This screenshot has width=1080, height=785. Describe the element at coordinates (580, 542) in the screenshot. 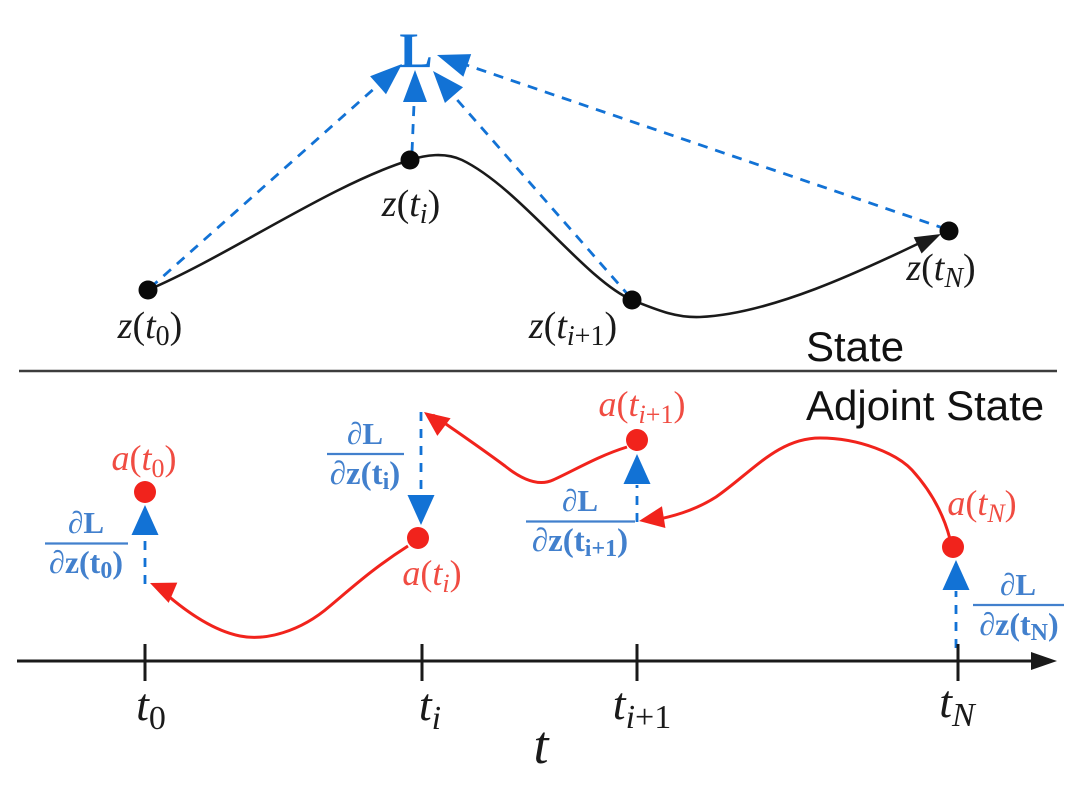

I see `svg-text: ∂z(ti+1)` at that location.